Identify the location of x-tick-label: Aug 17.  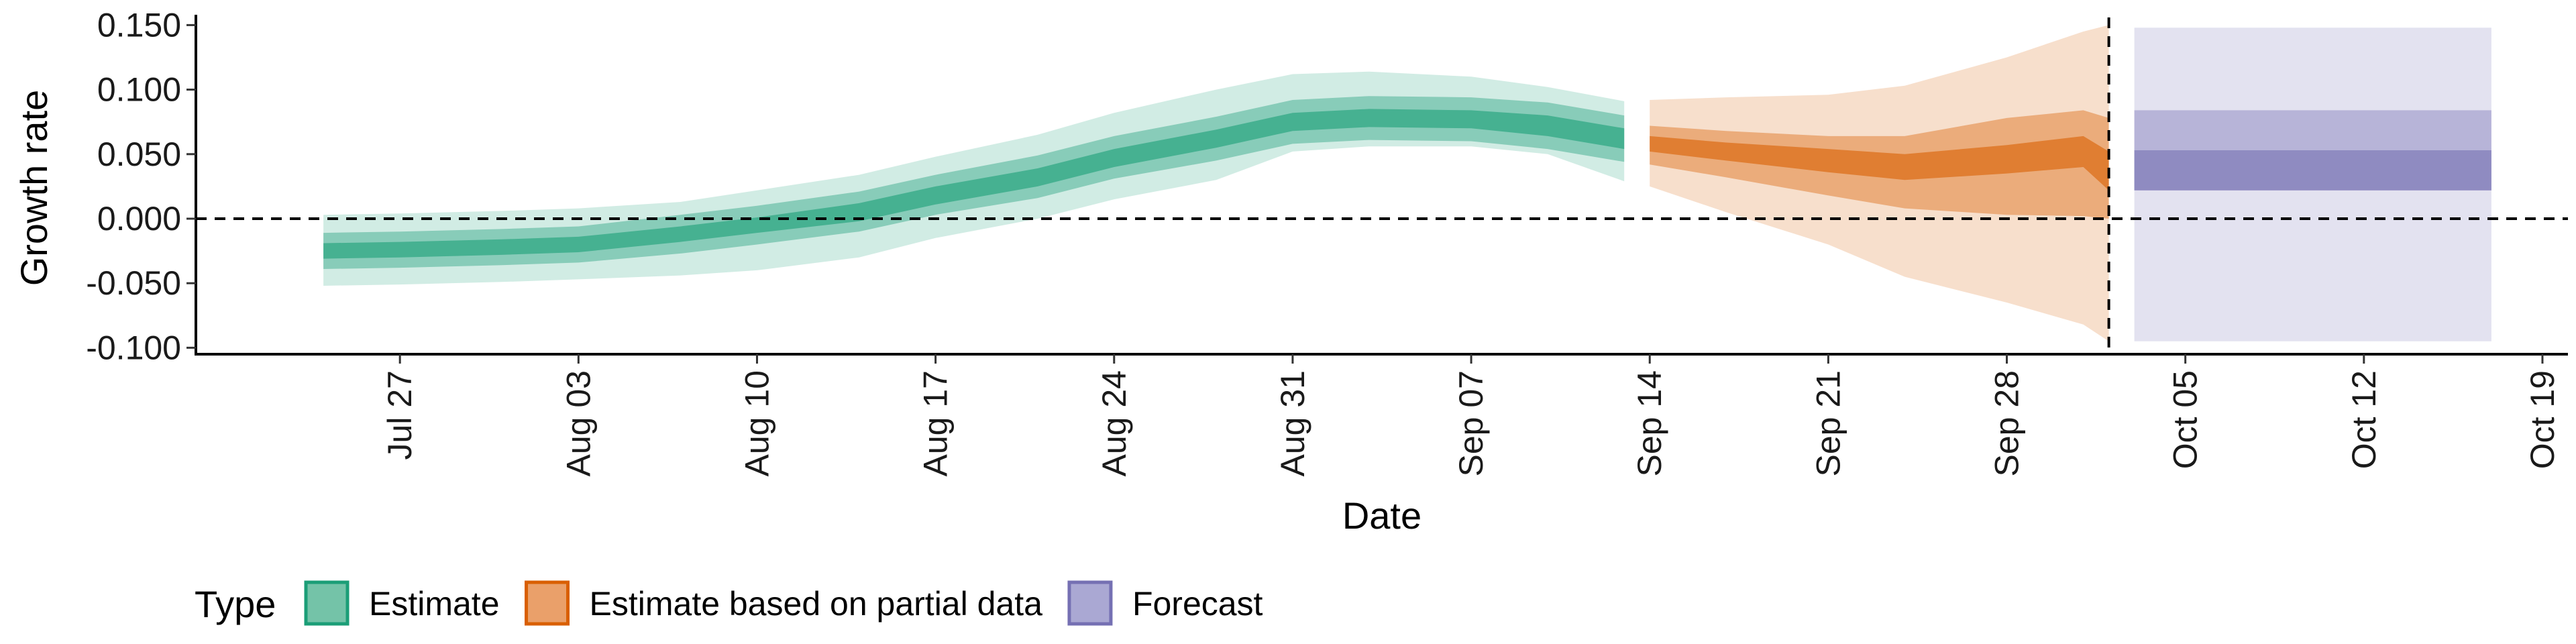
(936, 423).